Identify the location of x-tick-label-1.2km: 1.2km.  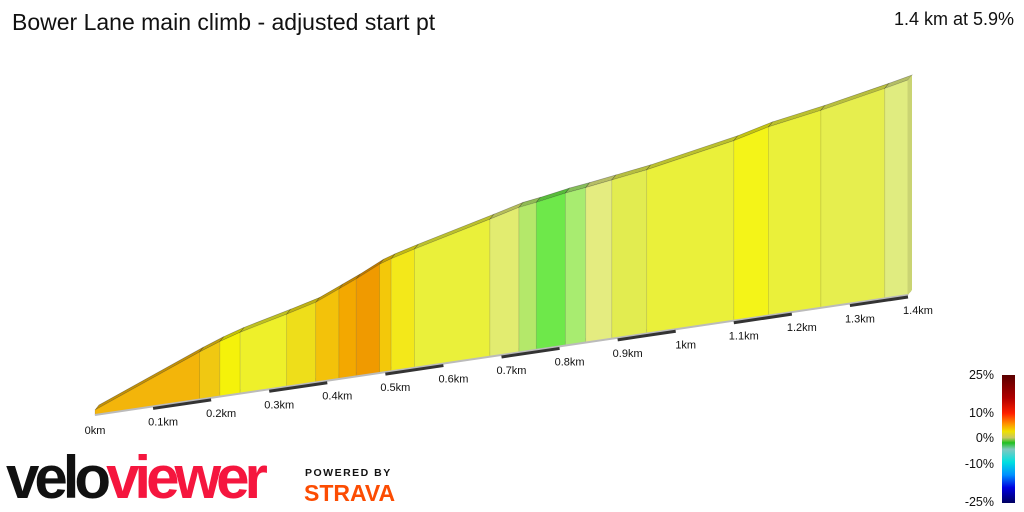
(802, 328).